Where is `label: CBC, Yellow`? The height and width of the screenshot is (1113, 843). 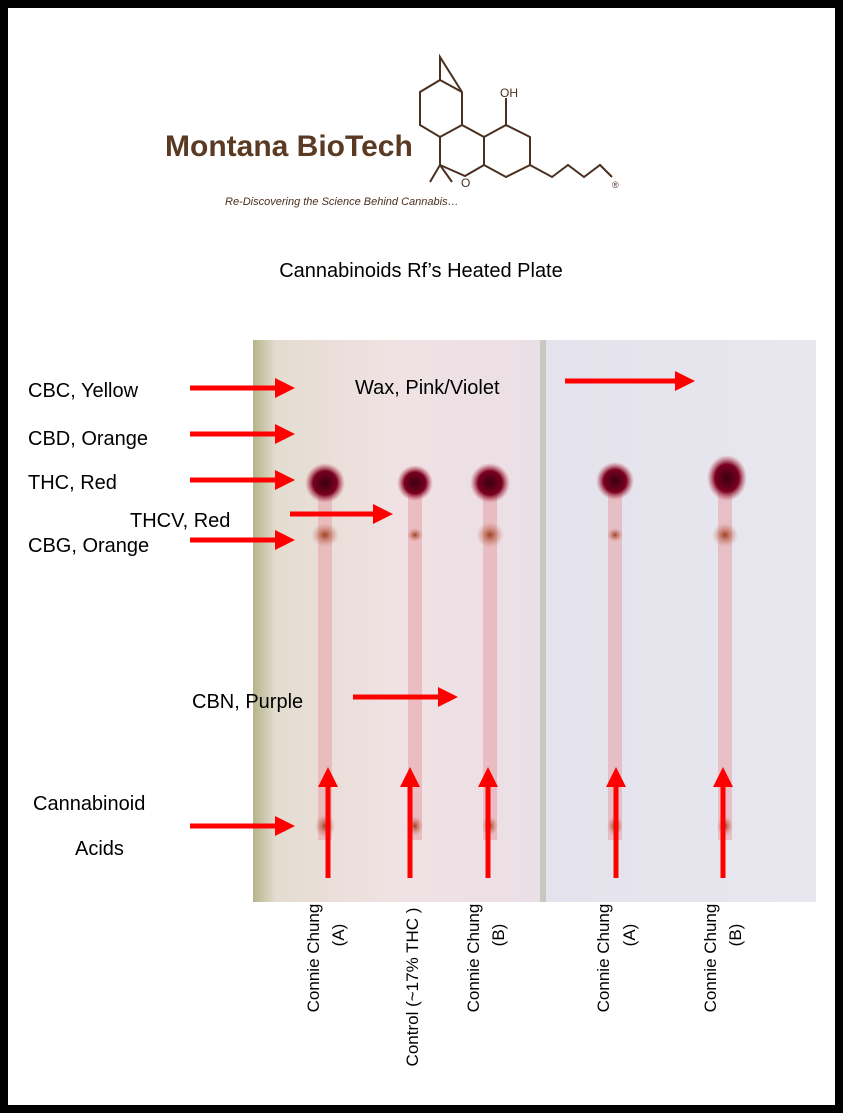
label: CBC, Yellow is located at coordinates (83, 391).